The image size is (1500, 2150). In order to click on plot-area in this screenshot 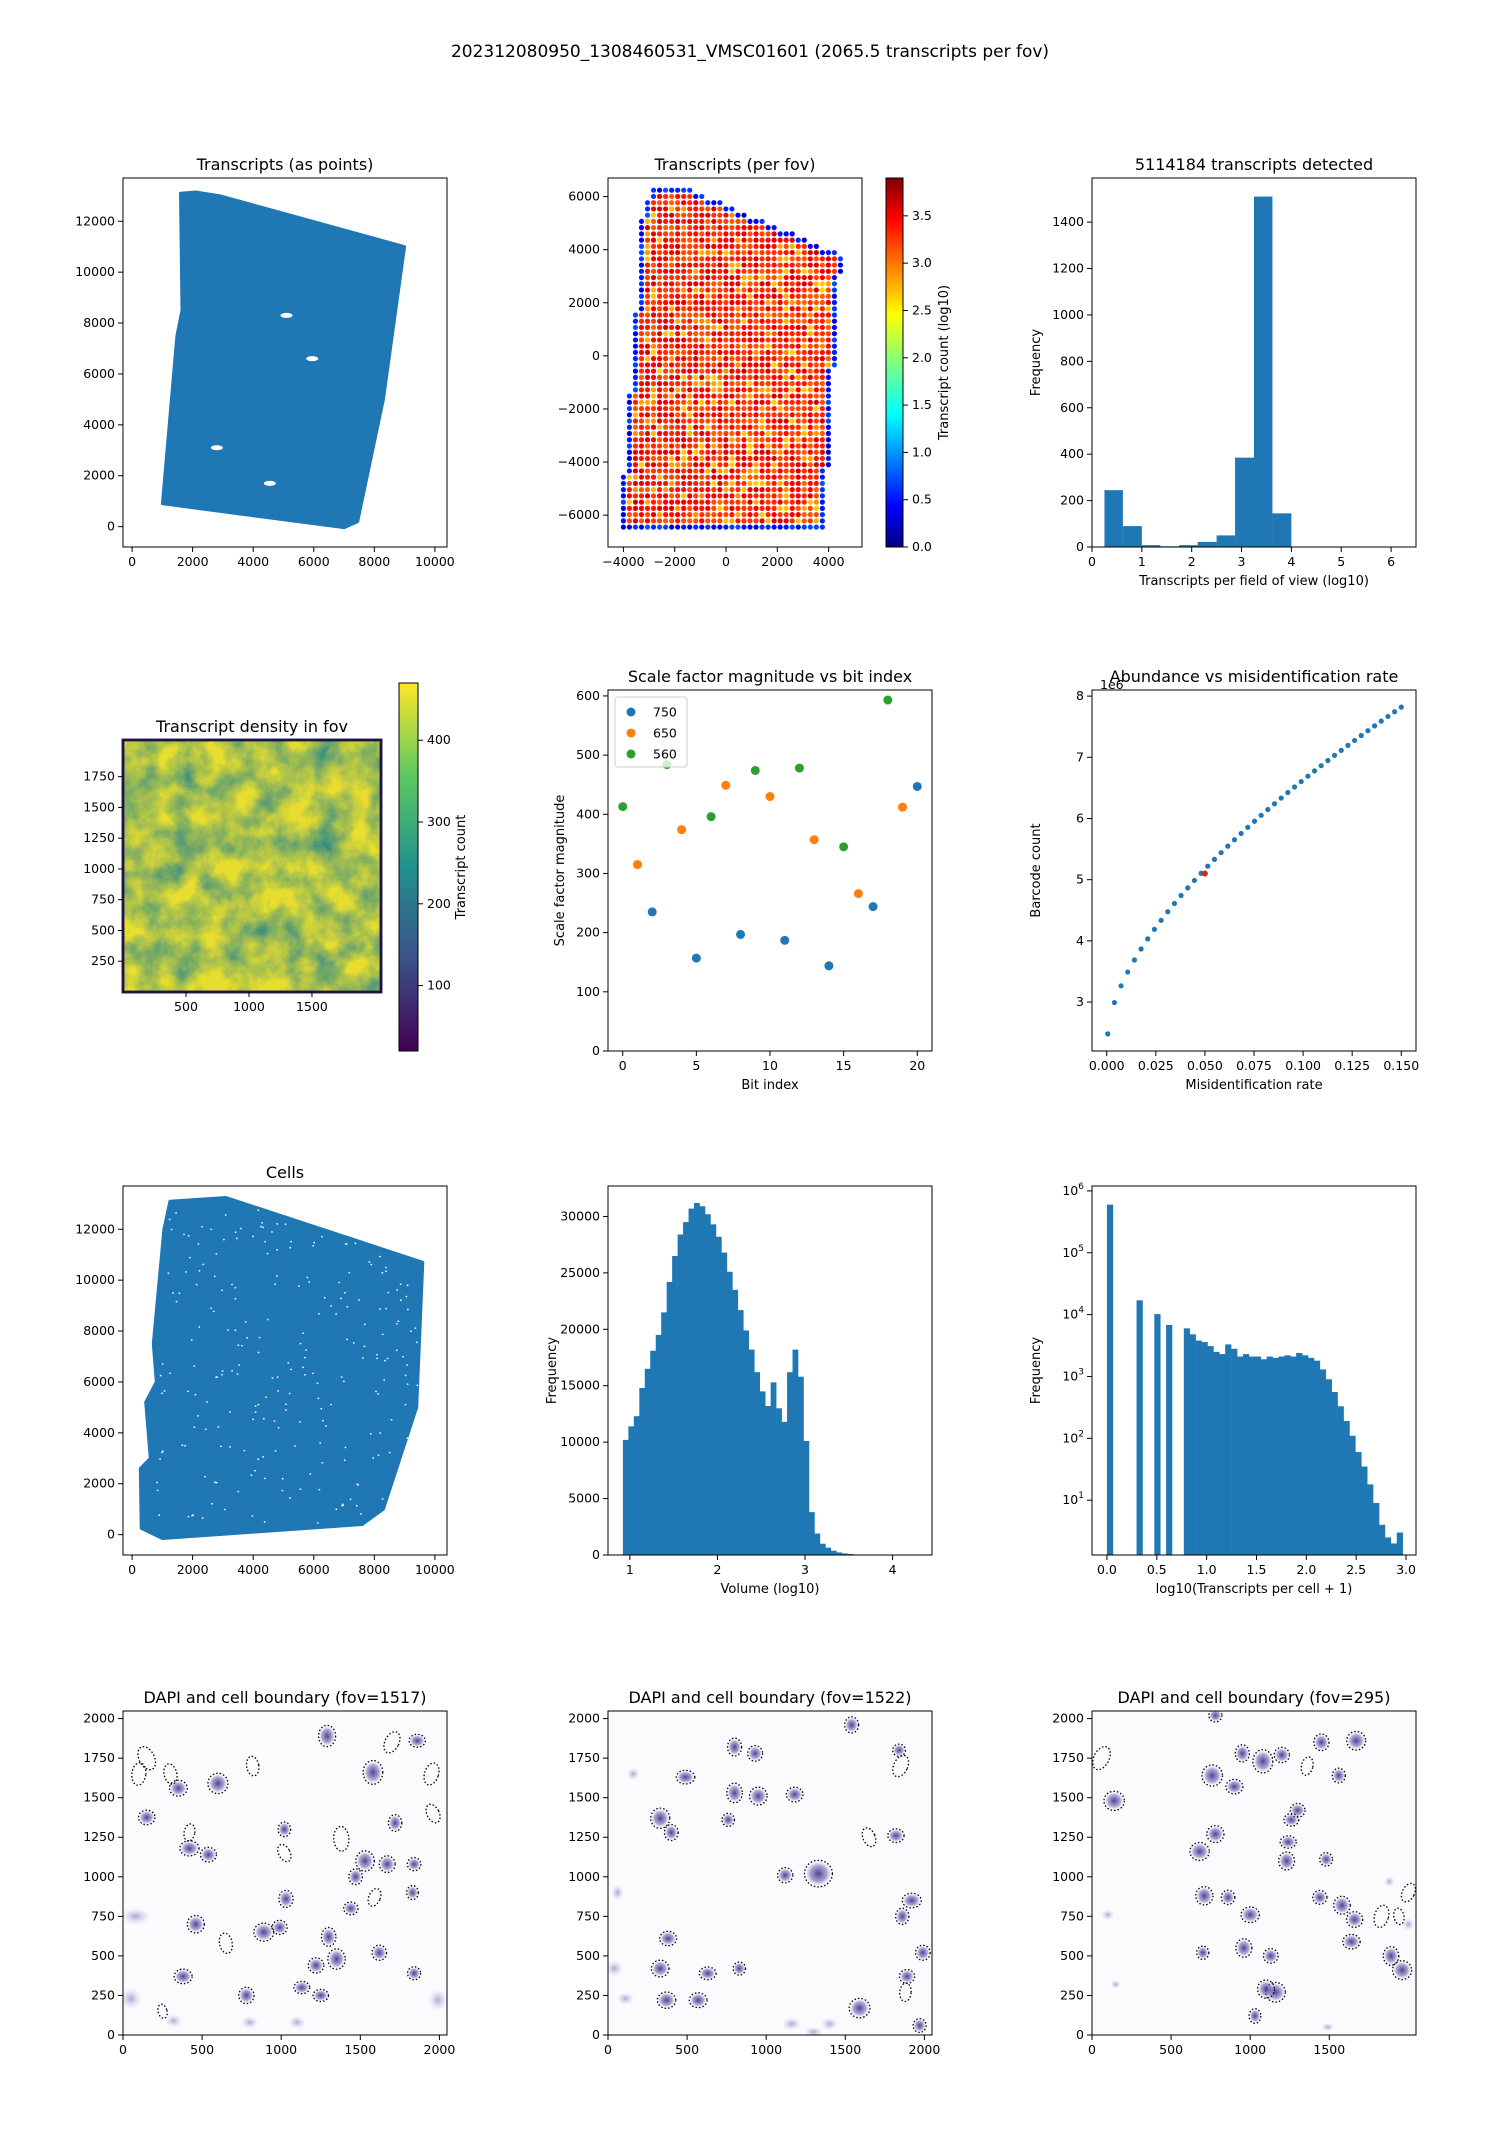, I will do `click(281, 1368)`.